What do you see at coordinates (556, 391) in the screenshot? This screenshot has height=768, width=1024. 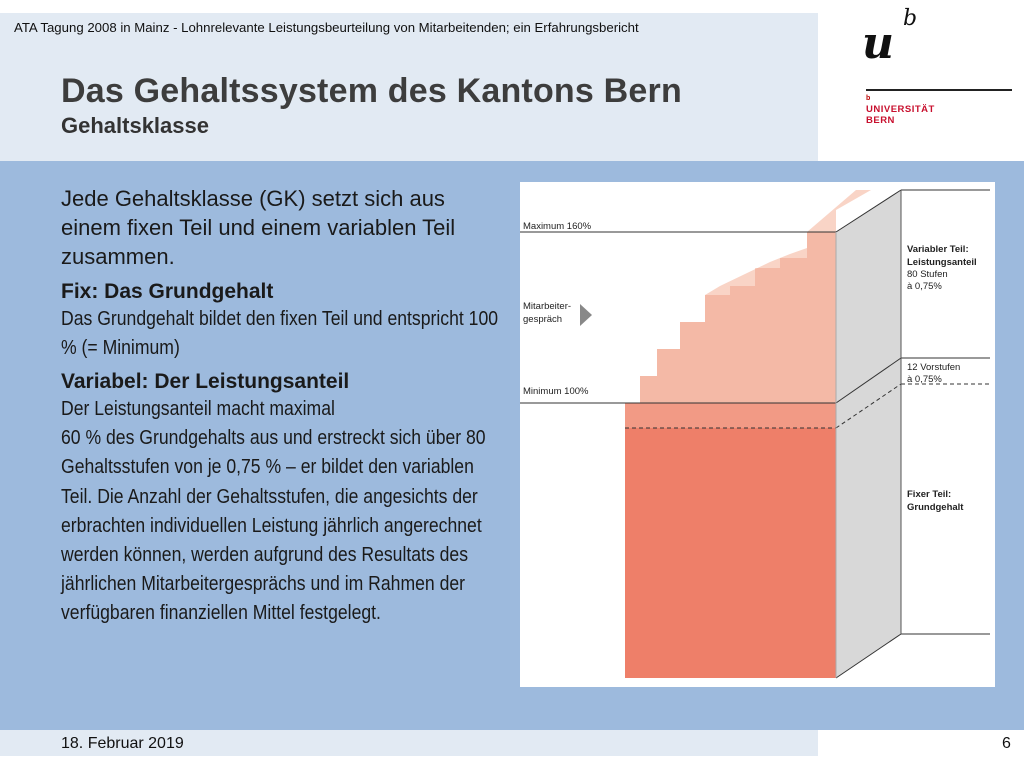 I see `label-minimum: Minimum 100%` at bounding box center [556, 391].